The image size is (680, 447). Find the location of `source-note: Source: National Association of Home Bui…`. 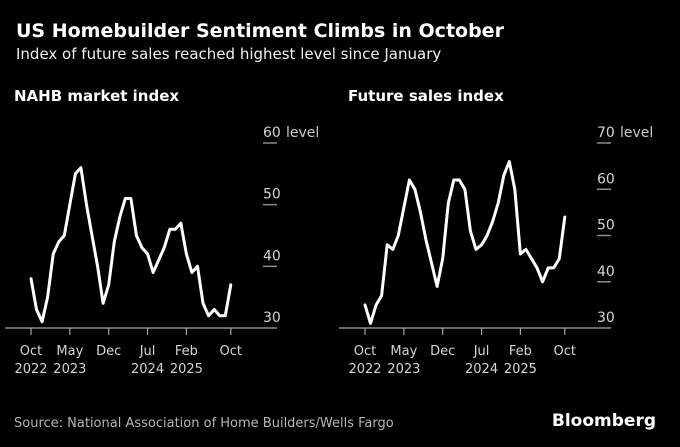

source-note: Source: National Association of Home Bui… is located at coordinates (204, 423).